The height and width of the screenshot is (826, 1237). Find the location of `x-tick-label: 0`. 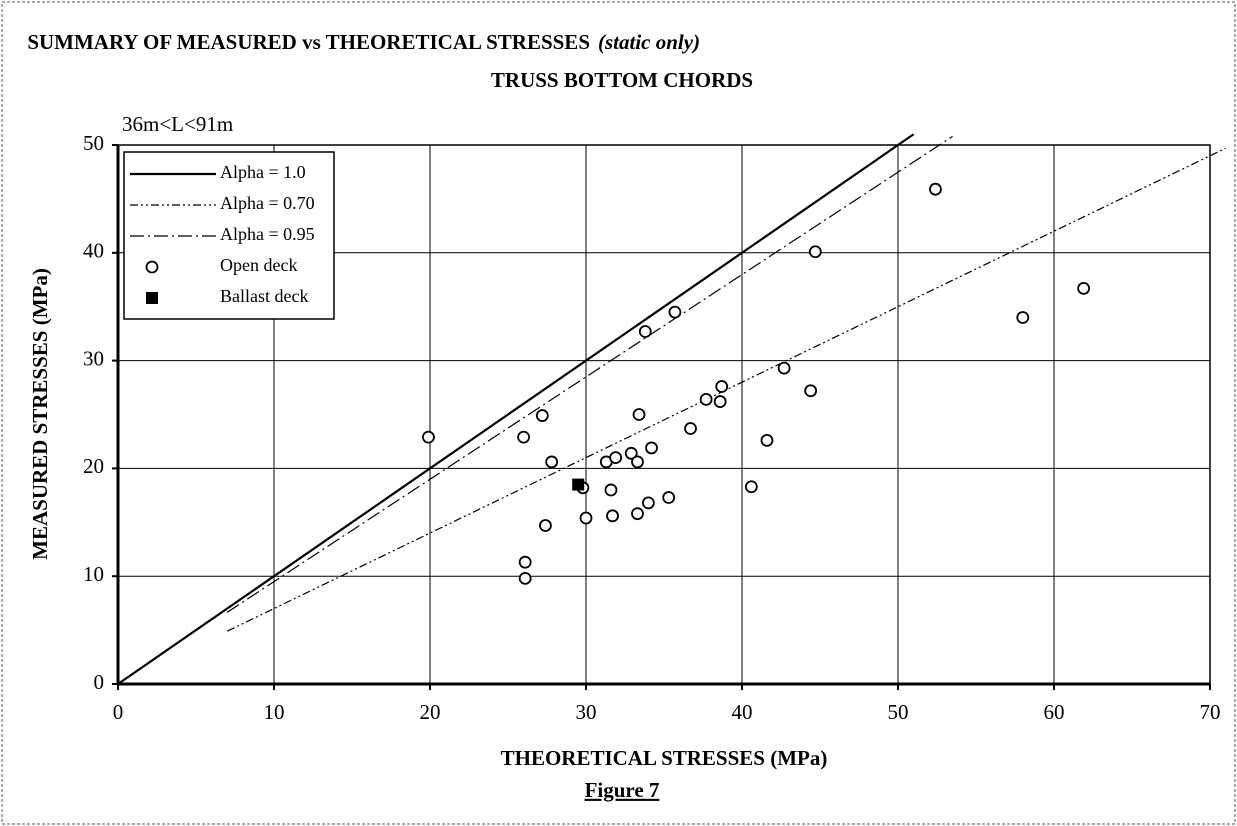

x-tick-label: 0 is located at coordinates (118, 712).